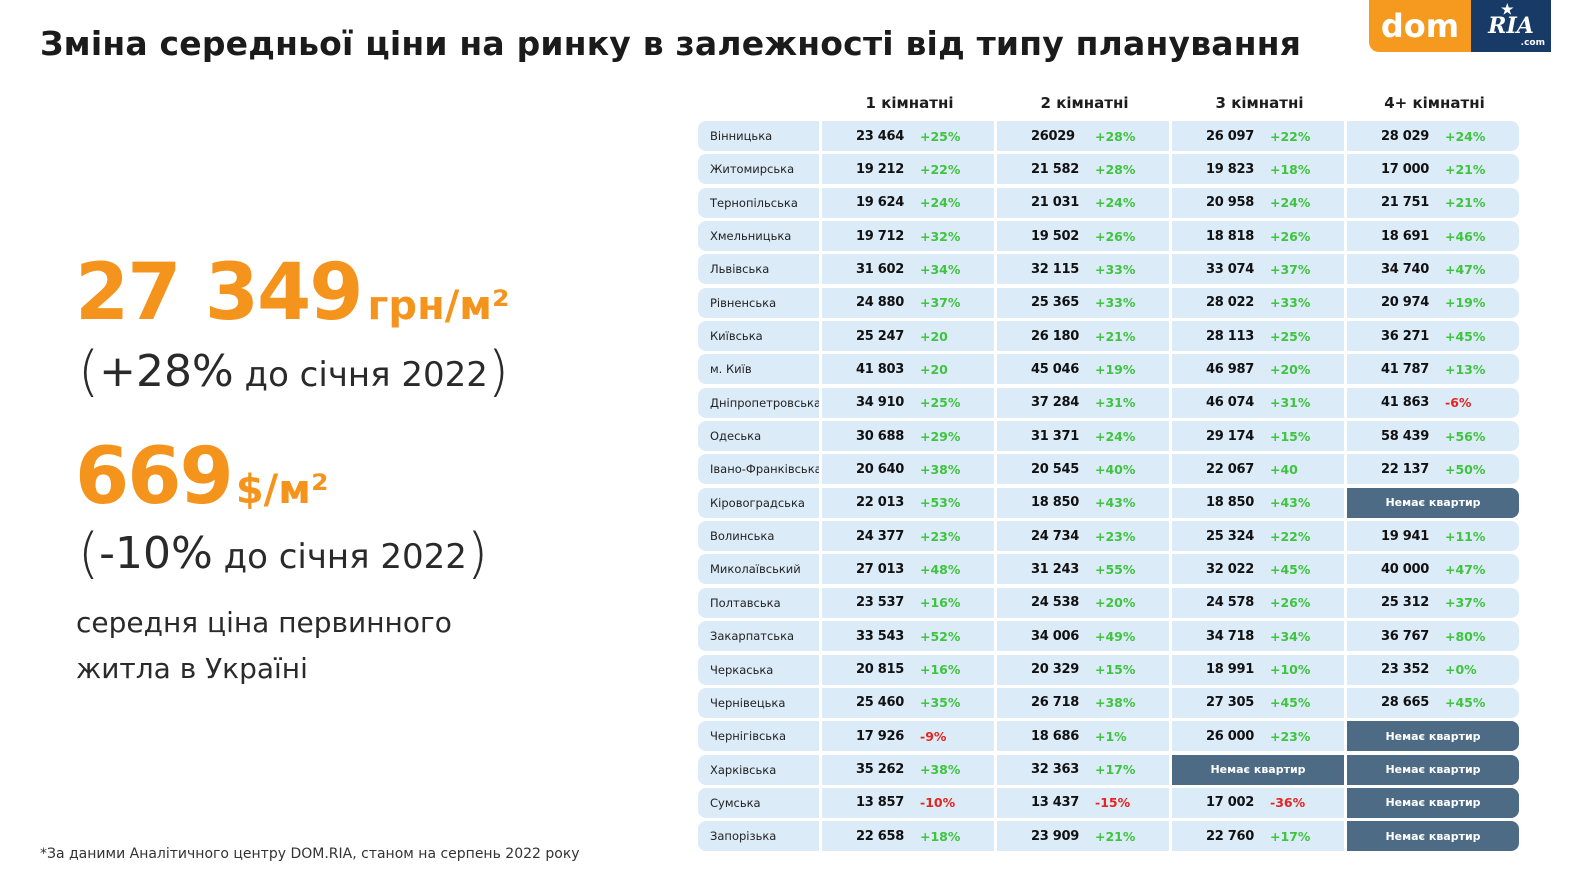 The width and height of the screenshot is (1589, 893). I want to click on price-cell: 22 137 +50%, so click(1433, 469).